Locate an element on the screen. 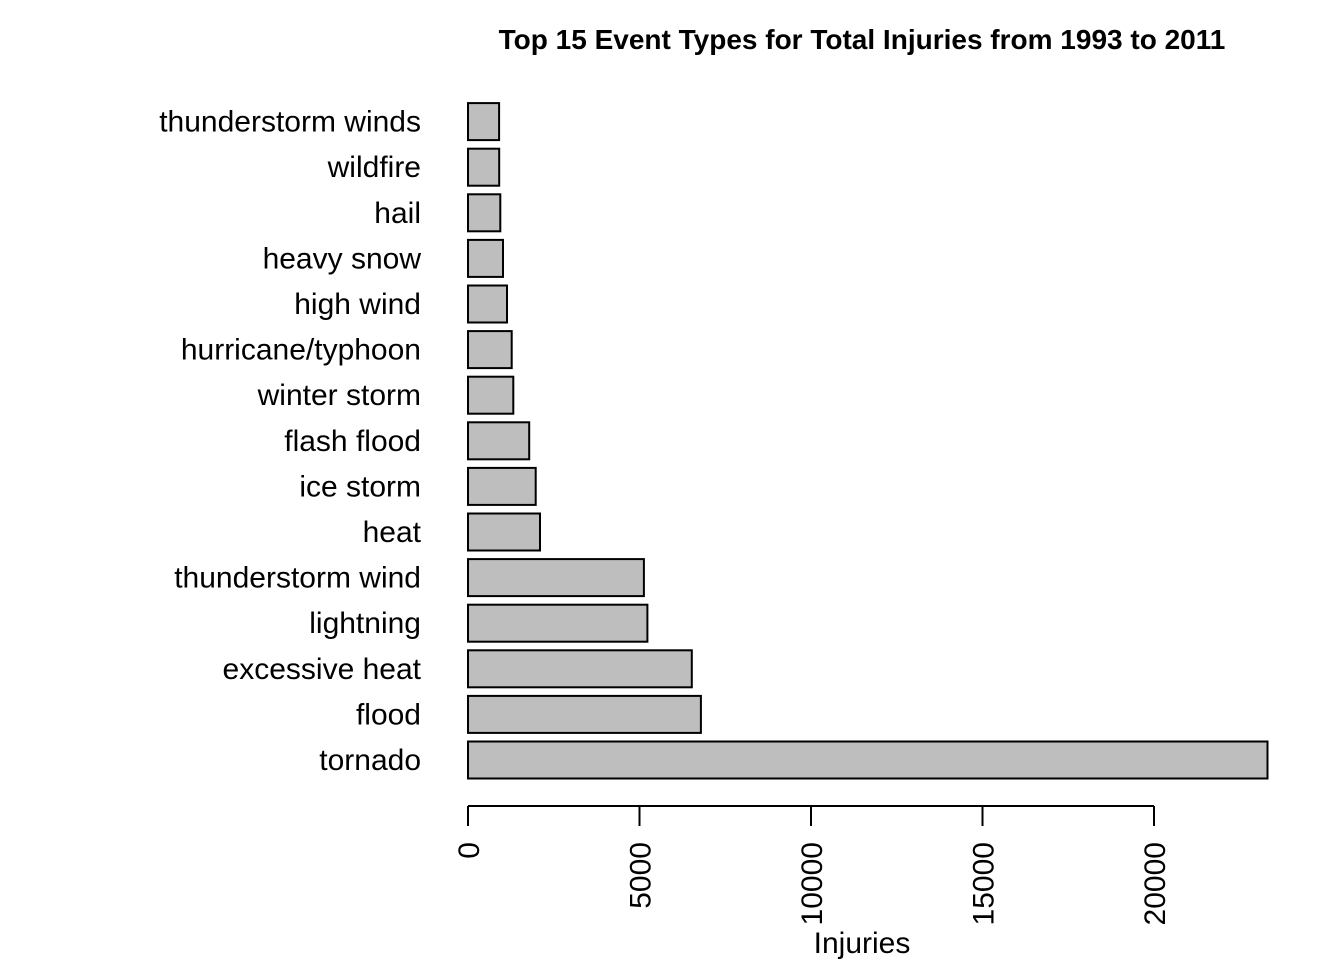  x-axis-title: Injuries is located at coordinates (862, 943).